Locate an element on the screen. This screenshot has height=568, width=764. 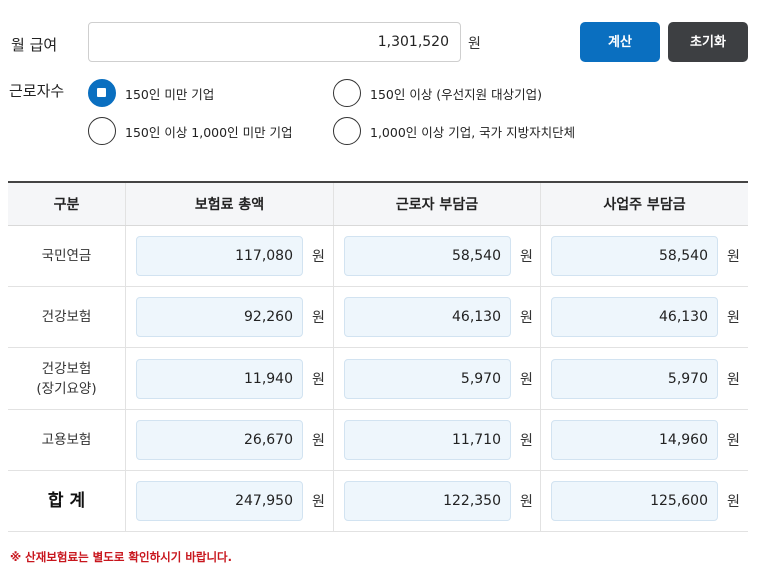
table-row: 고용보험 26,670 원 11,710 원 14,960 원 is located at coordinates (378, 440).